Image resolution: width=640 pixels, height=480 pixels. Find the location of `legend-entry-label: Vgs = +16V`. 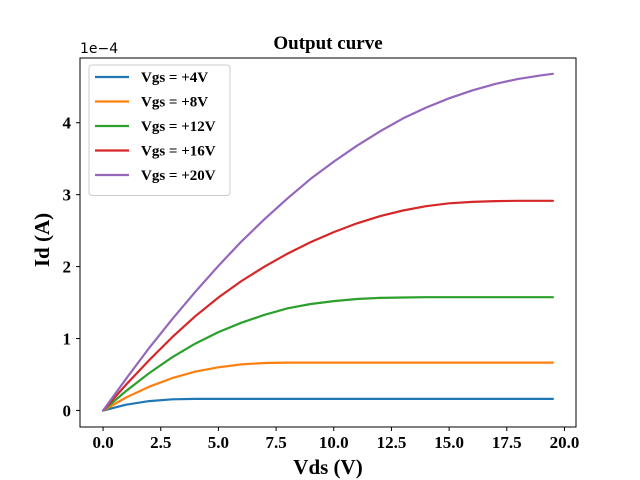

legend-entry-label: Vgs = +16V is located at coordinates (178, 152).